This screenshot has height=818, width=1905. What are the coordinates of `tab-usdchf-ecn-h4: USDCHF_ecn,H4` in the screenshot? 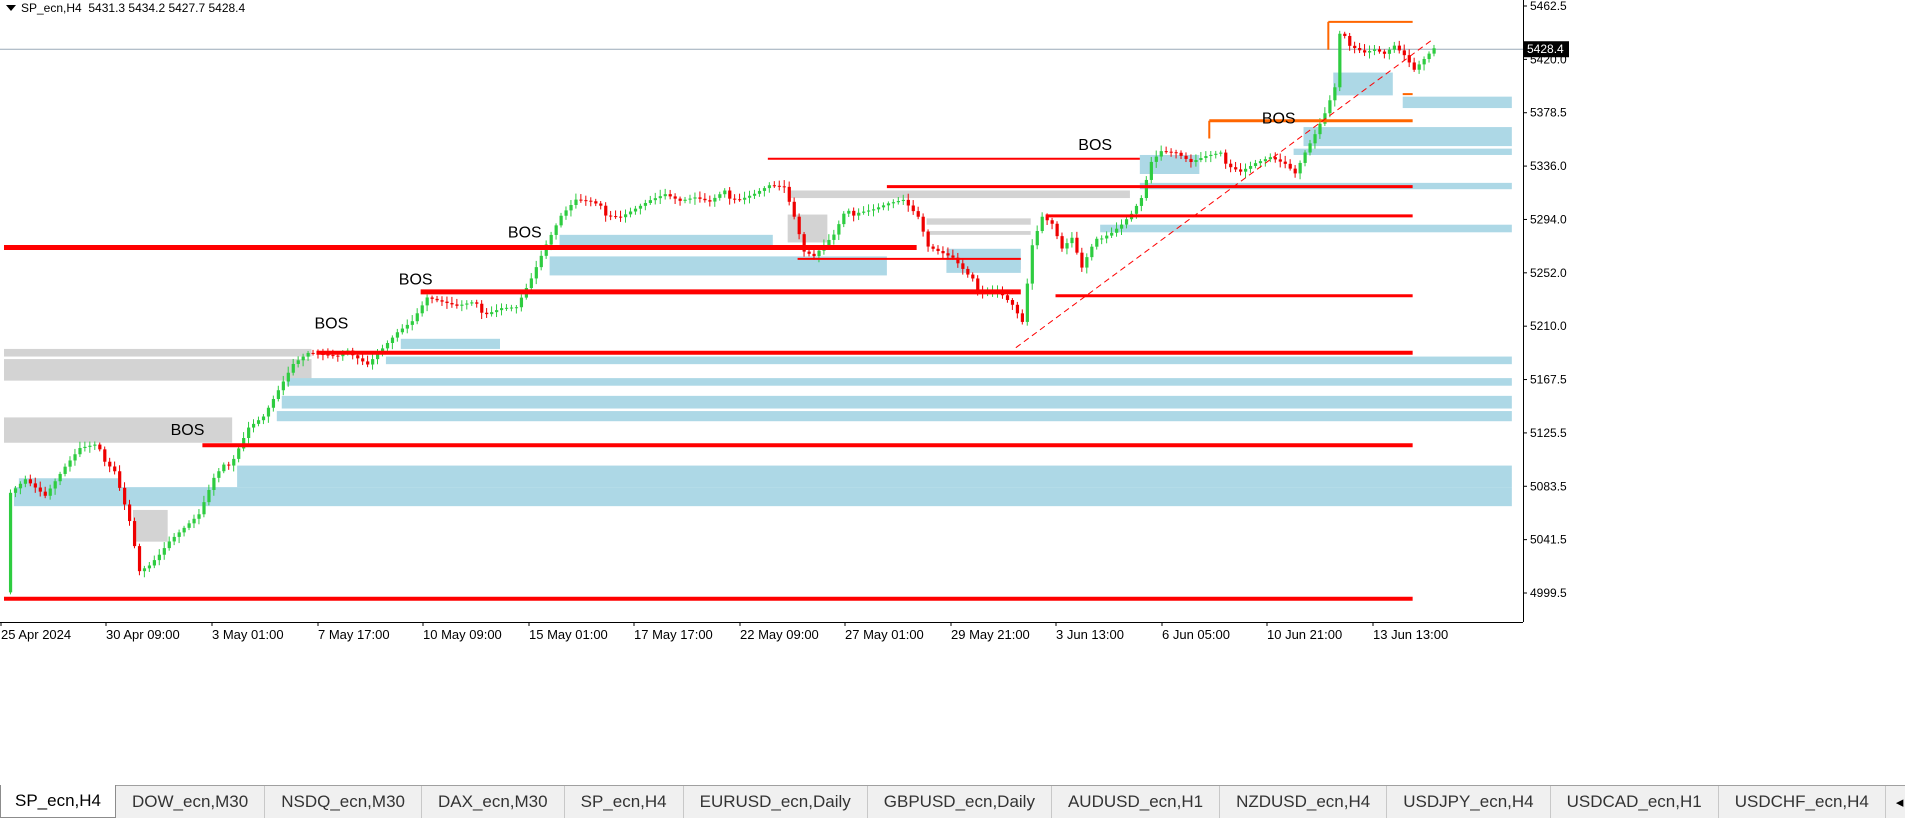 It's located at (1802, 802).